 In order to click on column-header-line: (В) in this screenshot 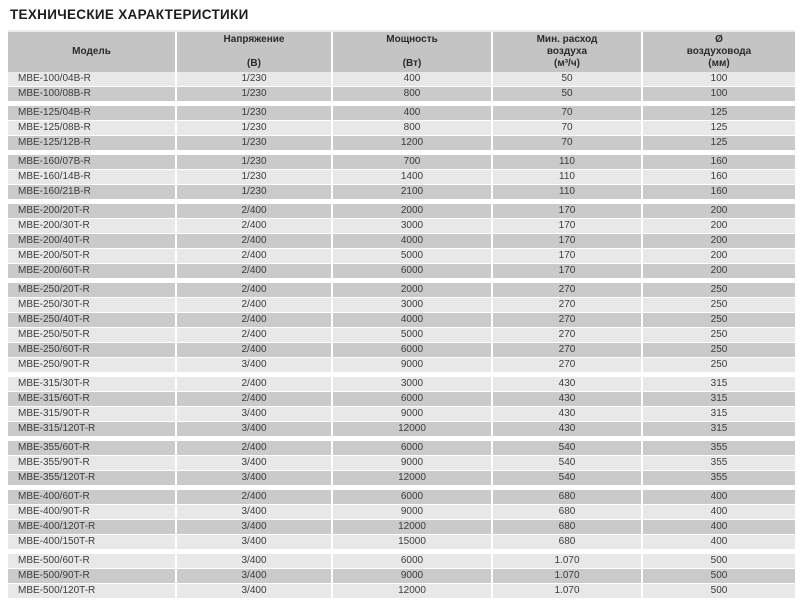, I will do `click(254, 63)`.